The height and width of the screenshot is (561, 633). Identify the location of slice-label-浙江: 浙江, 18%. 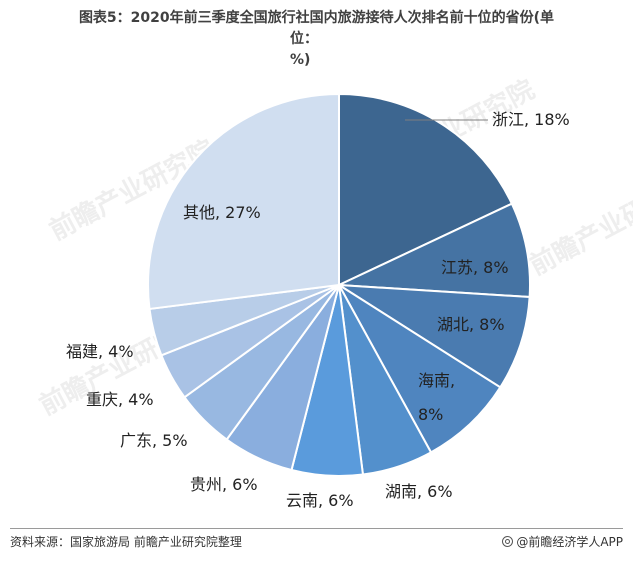
(531, 119).